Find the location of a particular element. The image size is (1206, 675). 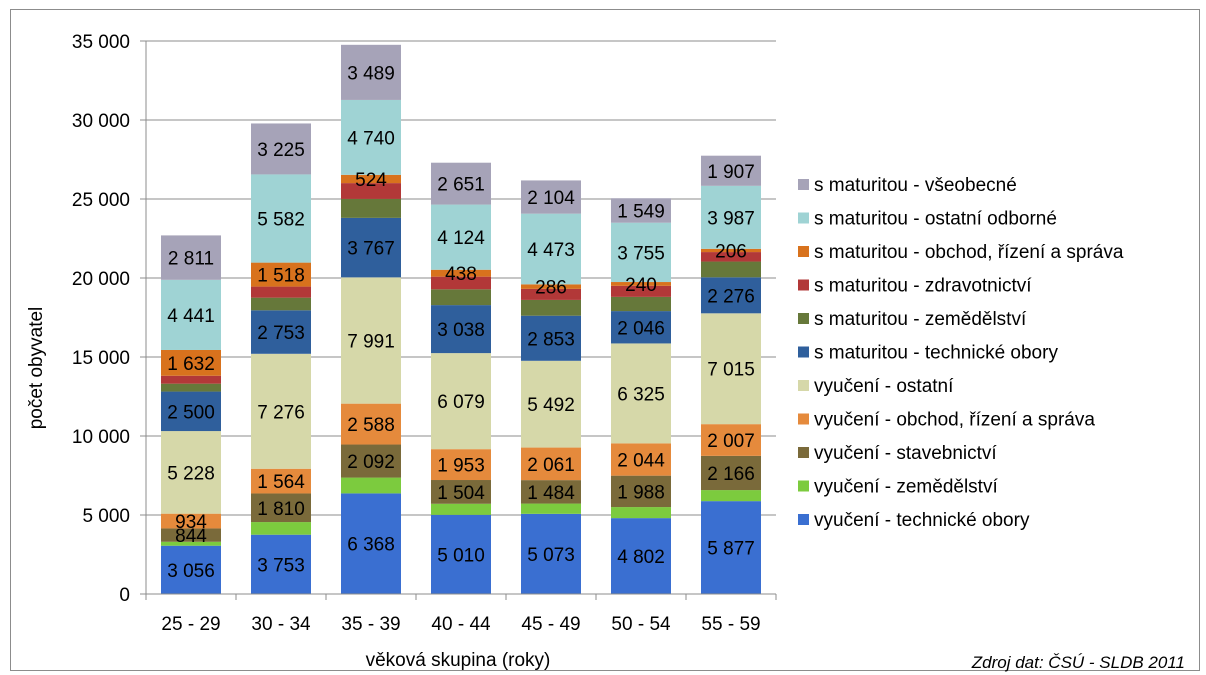

legend-label: vyučení - technické obory is located at coordinates (922, 520).